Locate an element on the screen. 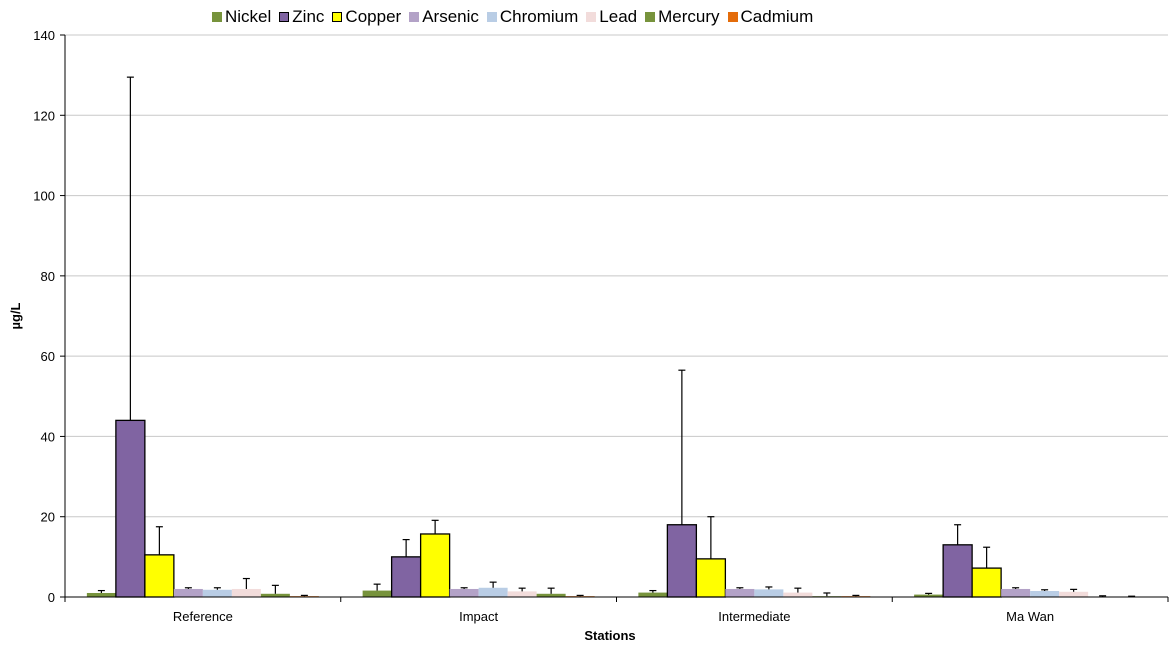 Image resolution: width=1170 pixels, height=645 pixels. legend-item: Mercury is located at coordinates (682, 17).